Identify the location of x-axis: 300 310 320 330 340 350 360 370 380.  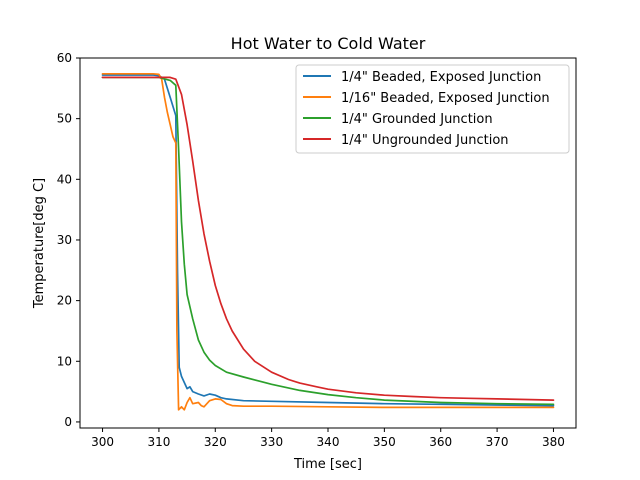
(328, 438).